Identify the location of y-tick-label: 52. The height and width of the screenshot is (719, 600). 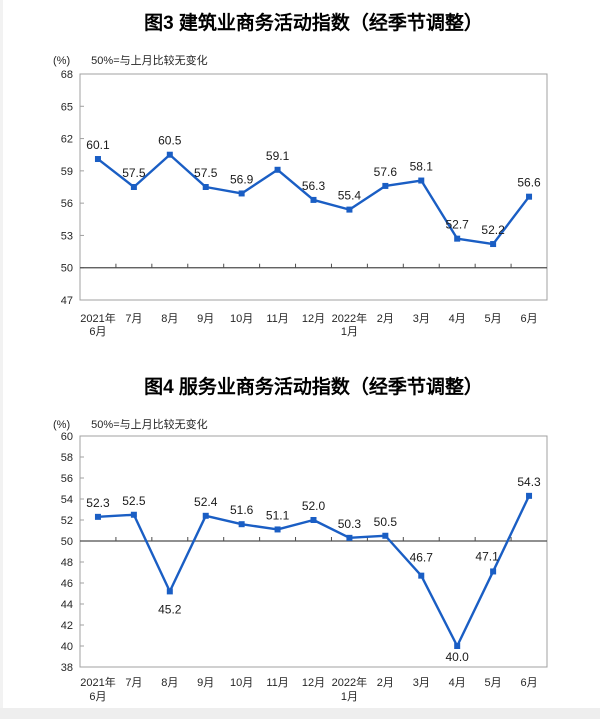
(67, 521).